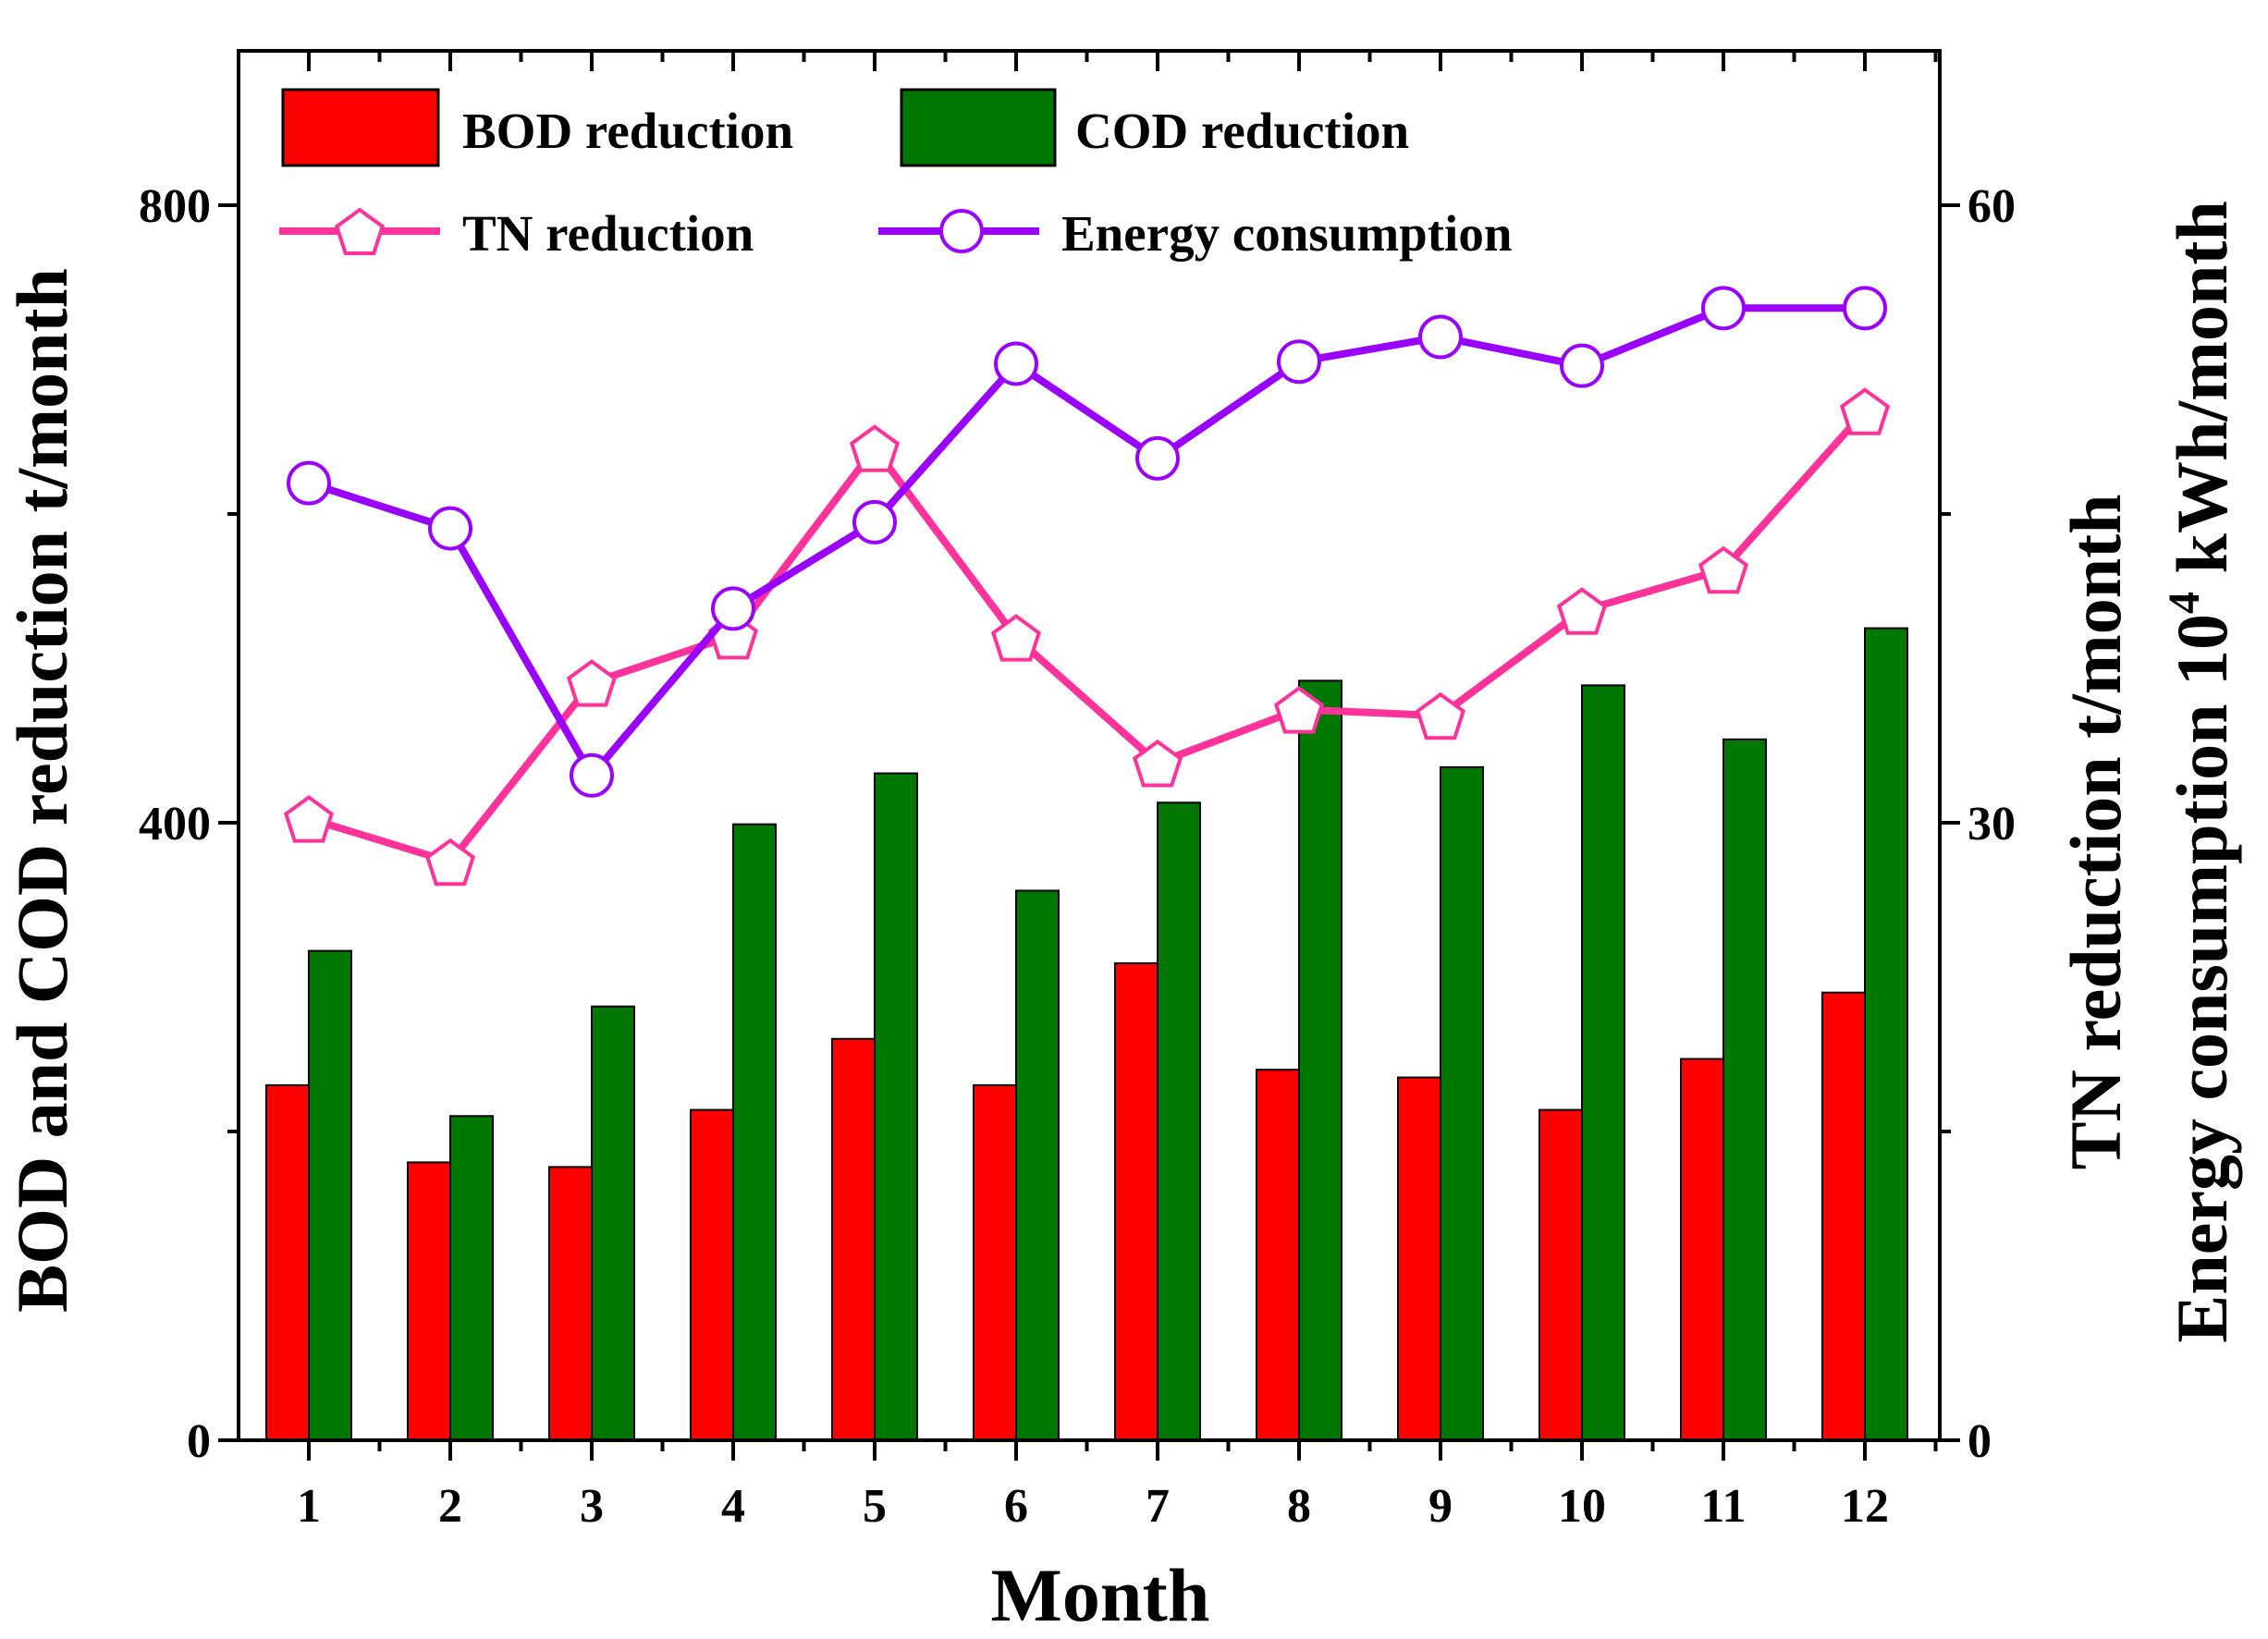 The height and width of the screenshot is (1639, 2268). I want to click on x-tick-label: 2, so click(450, 1506).